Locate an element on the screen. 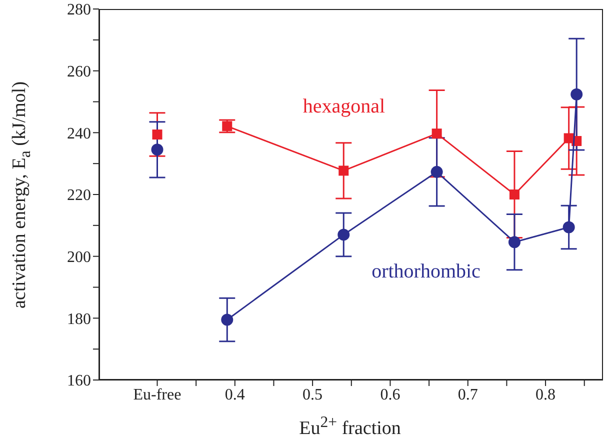 The width and height of the screenshot is (613, 447). x-tick-label: Eu-free is located at coordinates (157, 395).